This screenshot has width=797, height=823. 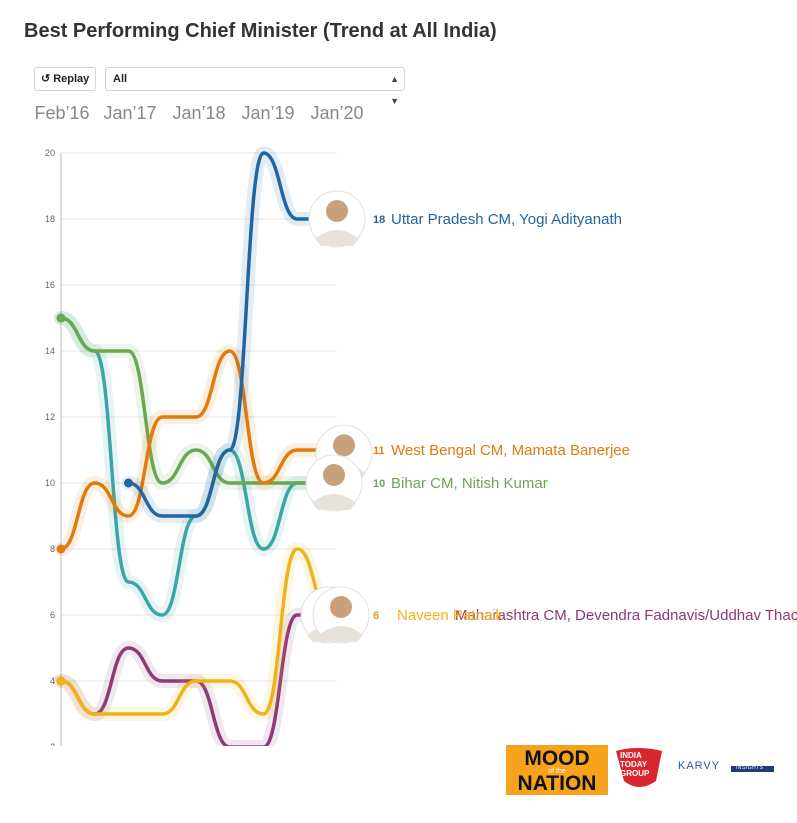 I want to click on timeline-label: Feb’16, so click(x=62, y=113).